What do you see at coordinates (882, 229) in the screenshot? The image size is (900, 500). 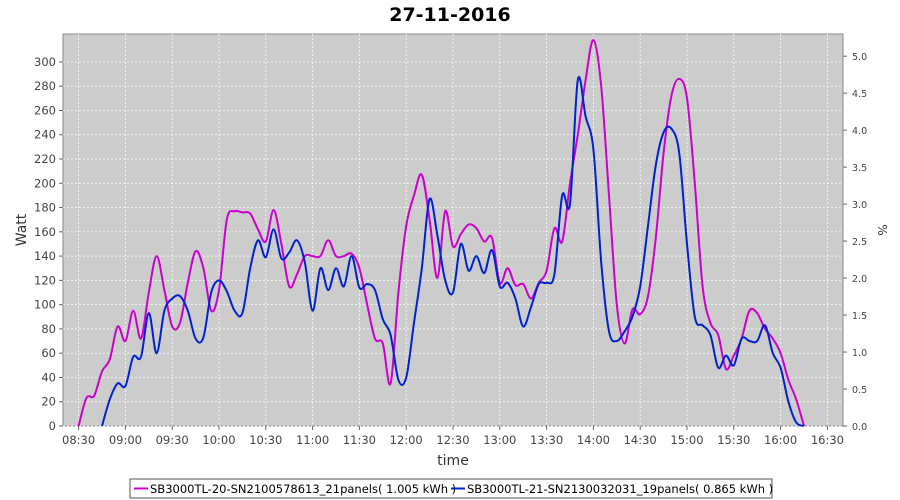 I see `y2-axis-label: %` at bounding box center [882, 229].